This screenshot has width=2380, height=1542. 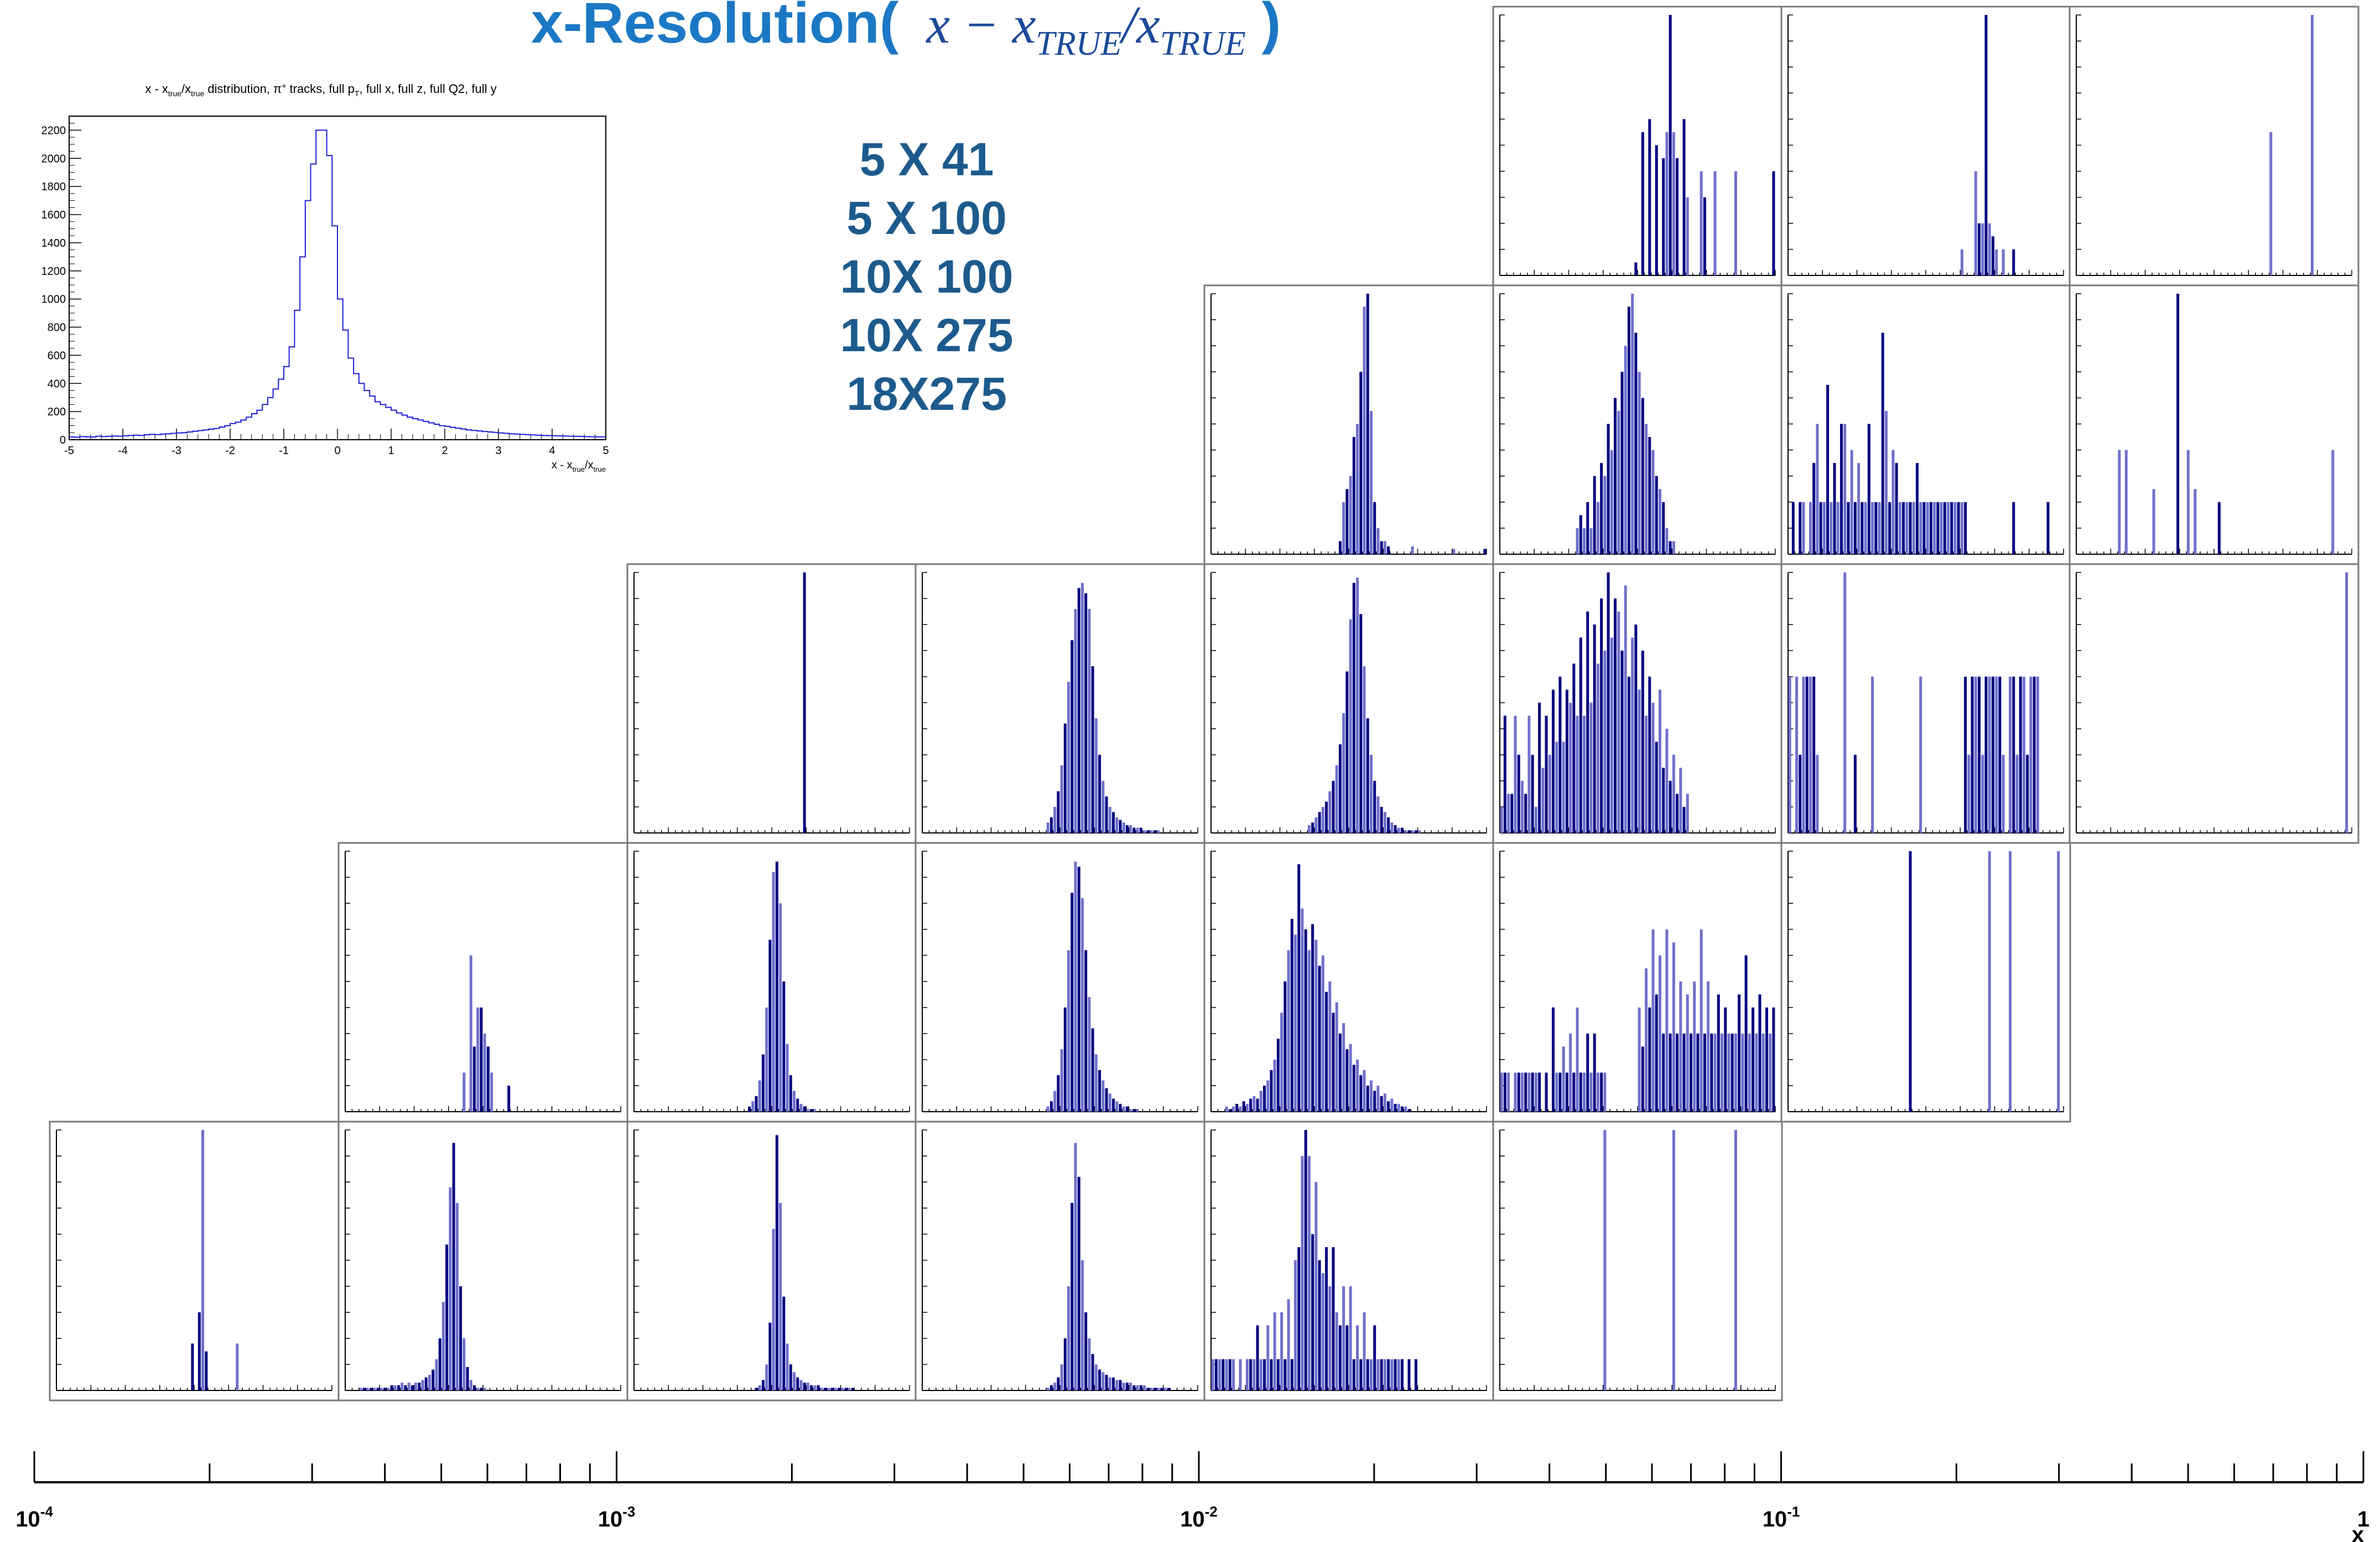 I want to click on y-tick-label: 600, so click(x=57, y=356).